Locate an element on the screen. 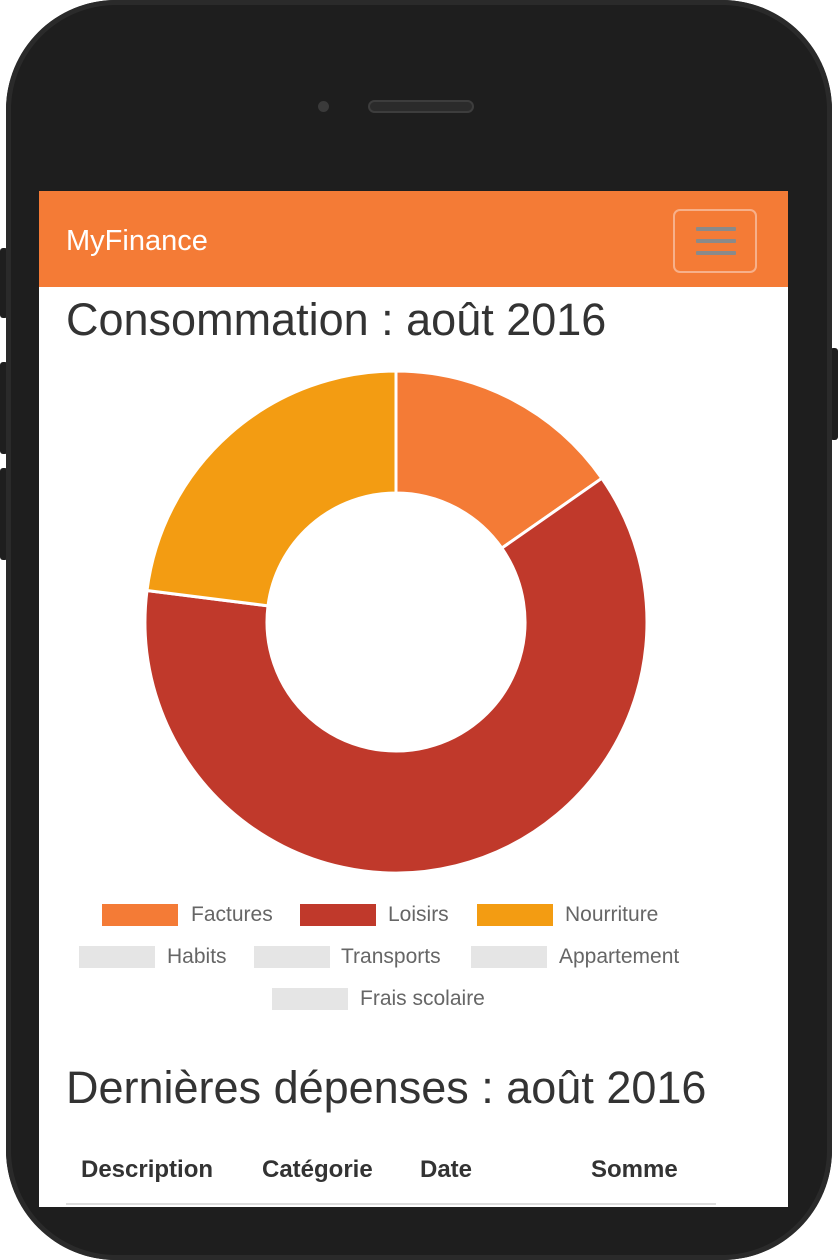 The height and width of the screenshot is (1260, 838). column-header-category: Catégorie is located at coordinates (317, 1169).